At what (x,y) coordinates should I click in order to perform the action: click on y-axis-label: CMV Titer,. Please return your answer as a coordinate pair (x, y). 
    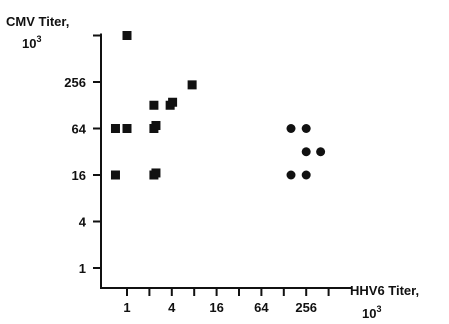
    Looking at the image, I should click on (37, 21).